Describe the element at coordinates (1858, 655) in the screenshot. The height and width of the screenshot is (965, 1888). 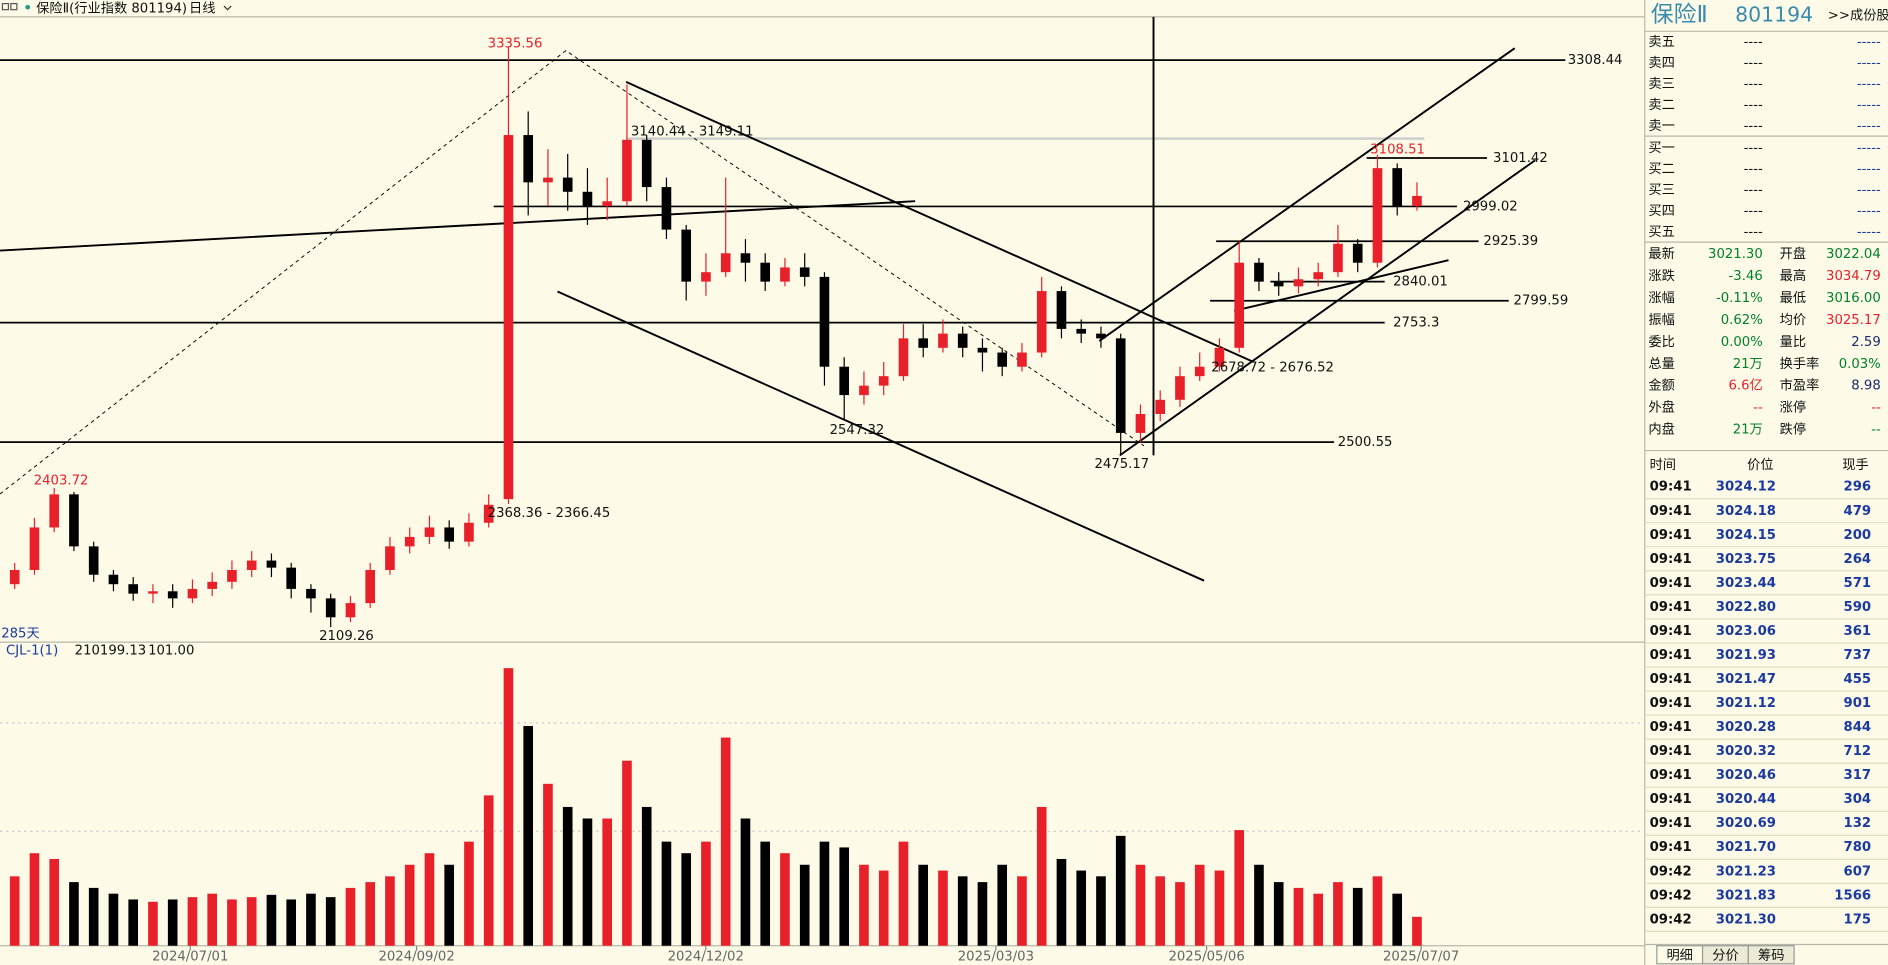
I see `tick-volume: 737` at that location.